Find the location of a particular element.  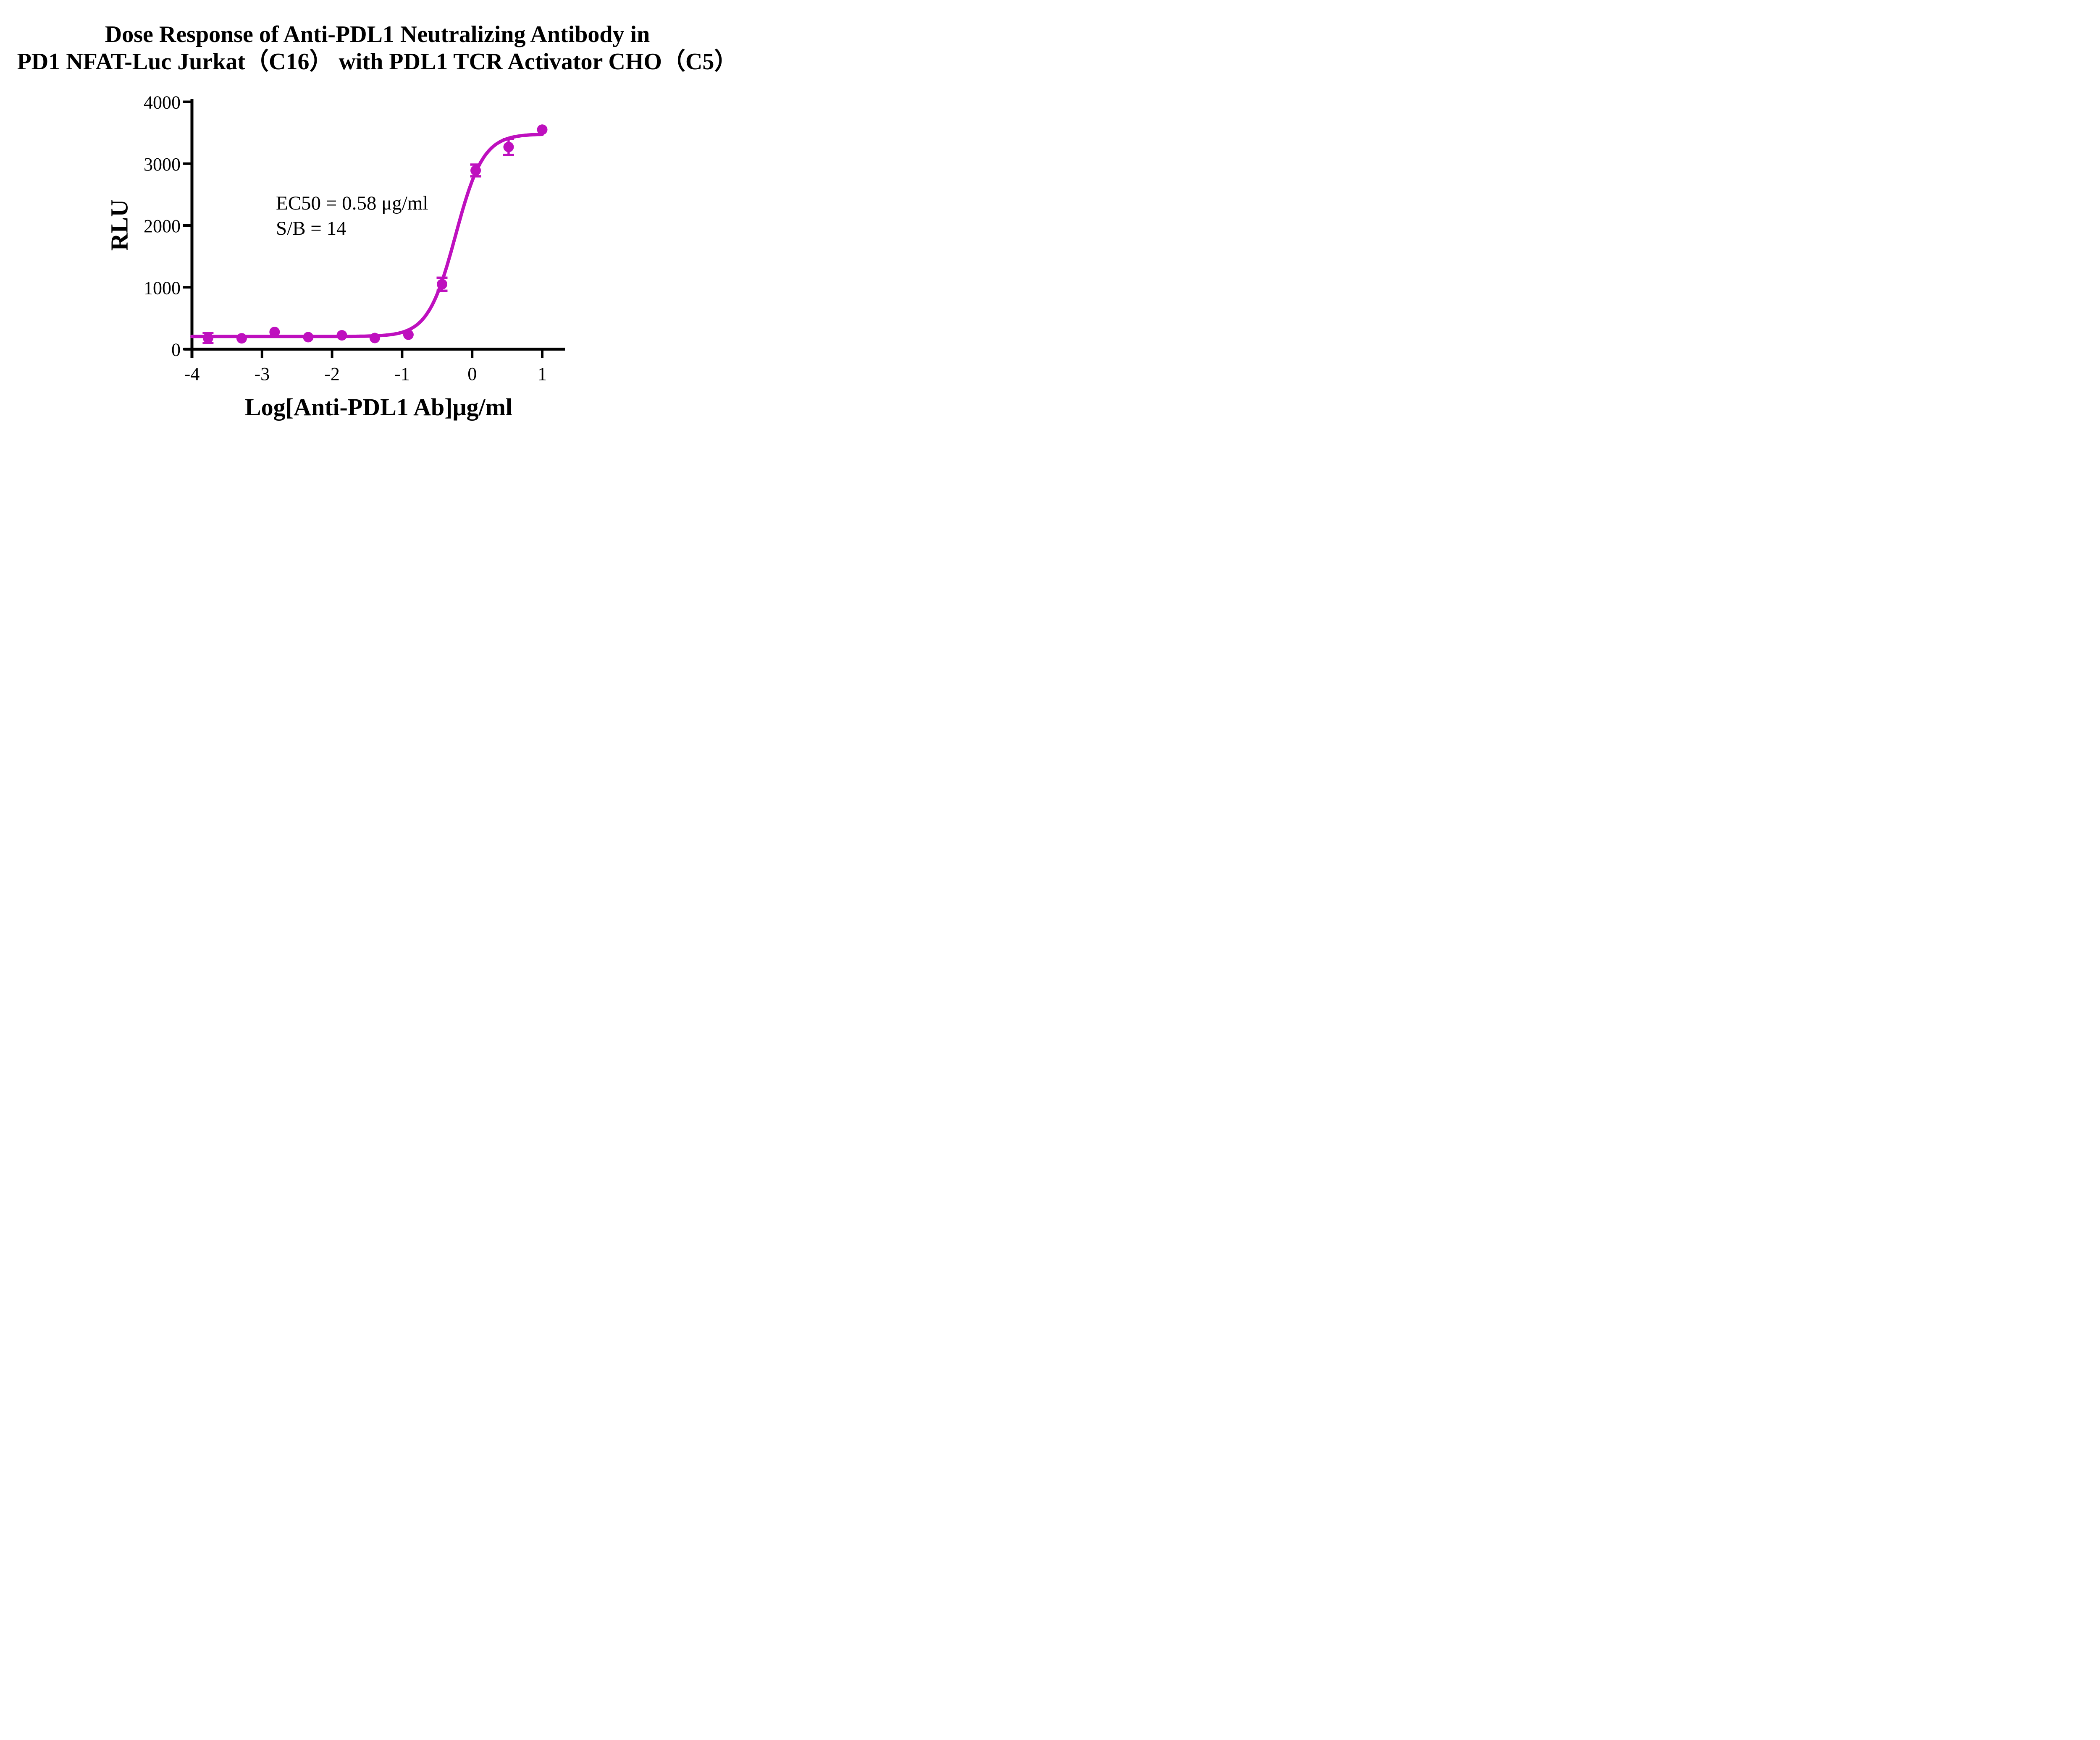

y-tick-label: 3000 is located at coordinates (162, 164).